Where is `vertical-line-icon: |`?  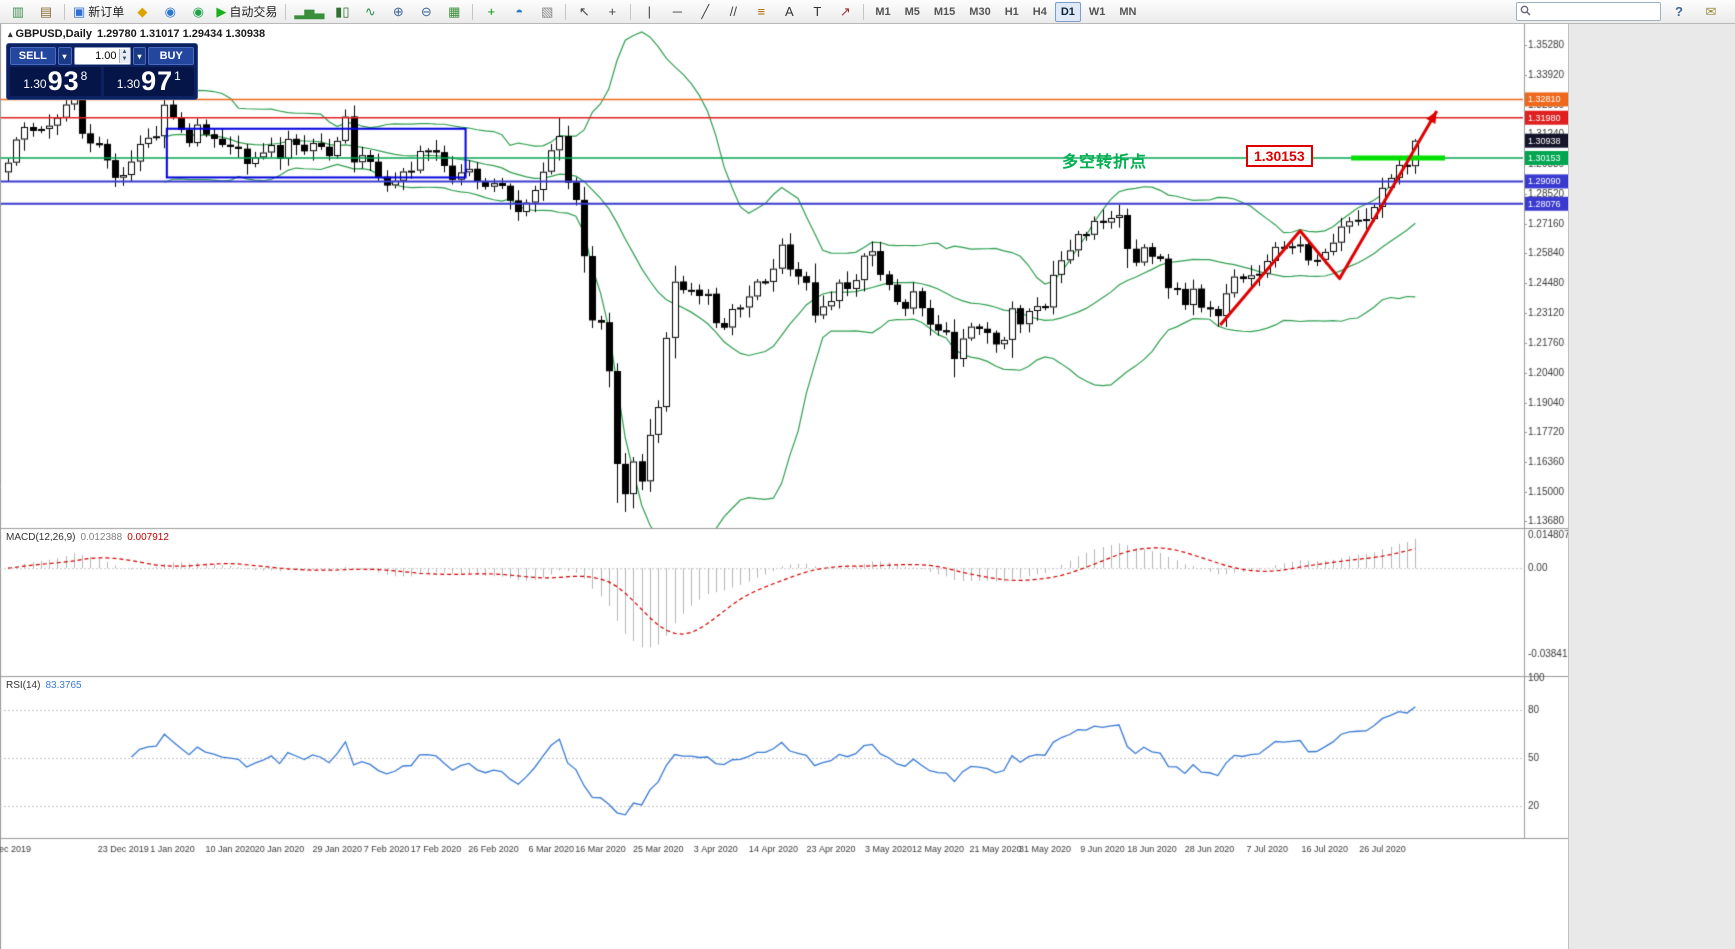 vertical-line-icon: | is located at coordinates (649, 11).